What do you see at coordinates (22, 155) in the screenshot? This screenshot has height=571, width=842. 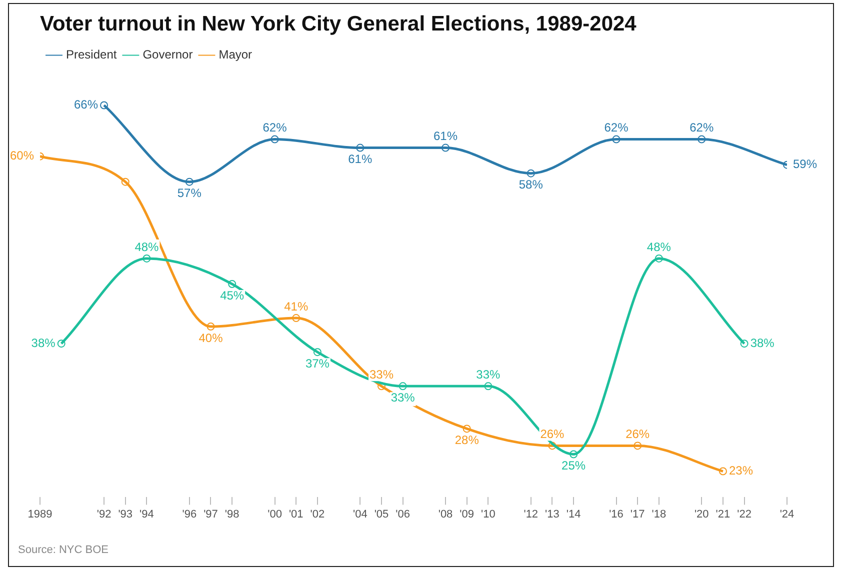 I see `data-label: 60%` at bounding box center [22, 155].